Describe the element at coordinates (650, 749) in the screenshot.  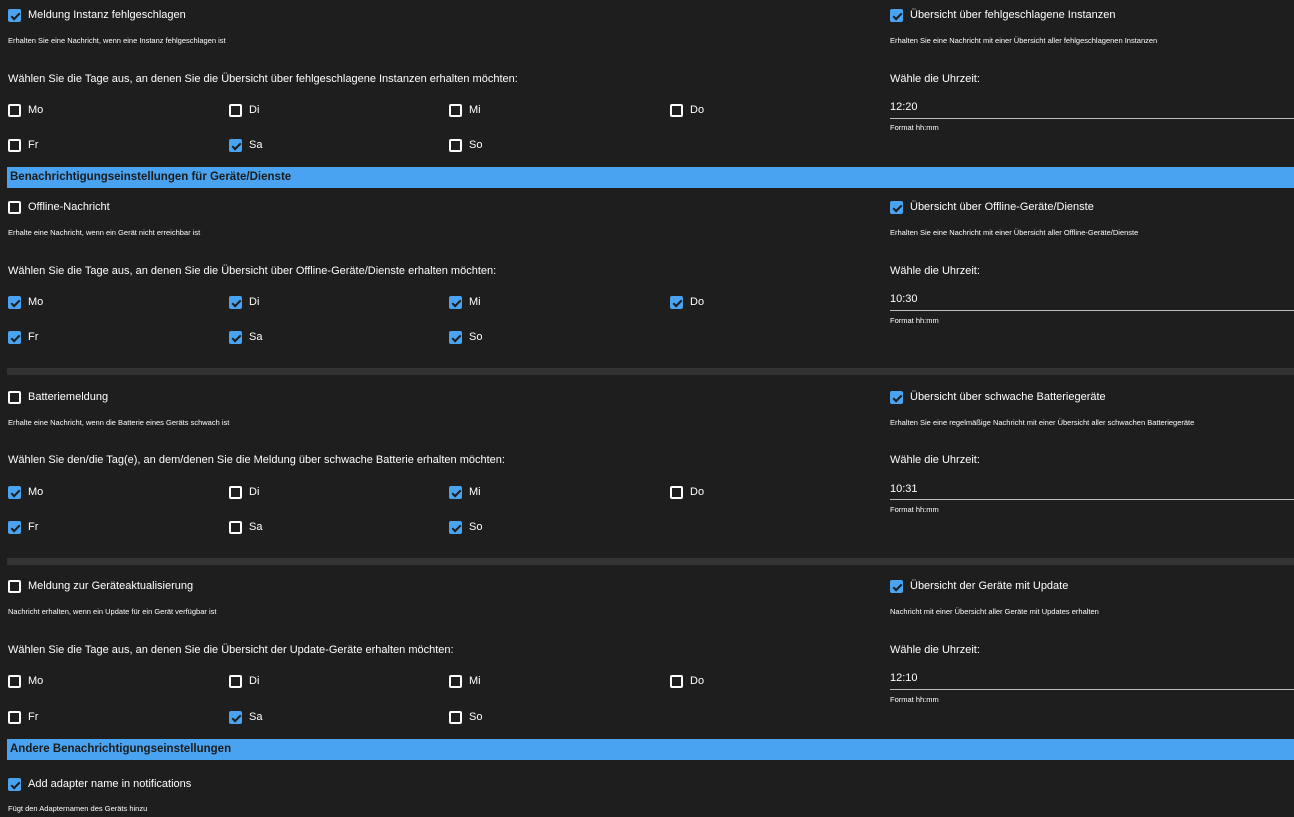
I see `section-header-other: Andere Benachrichtigungseinstellungen` at that location.